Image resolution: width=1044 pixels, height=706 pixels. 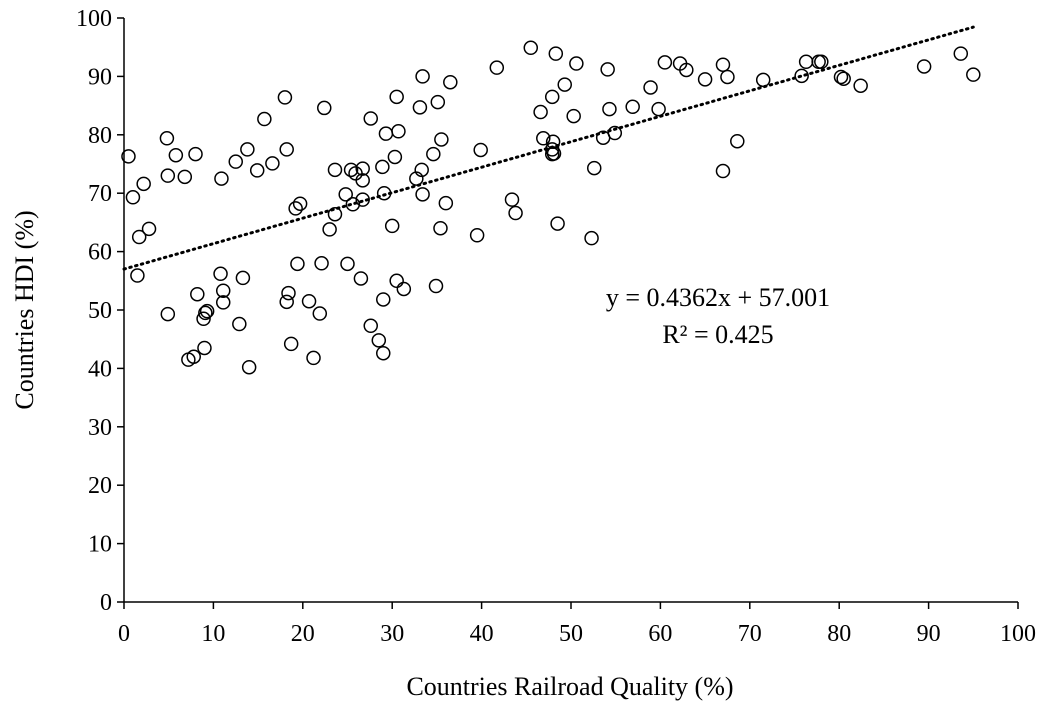 I want to click on y-tick-label: 60, so click(x=100, y=253).